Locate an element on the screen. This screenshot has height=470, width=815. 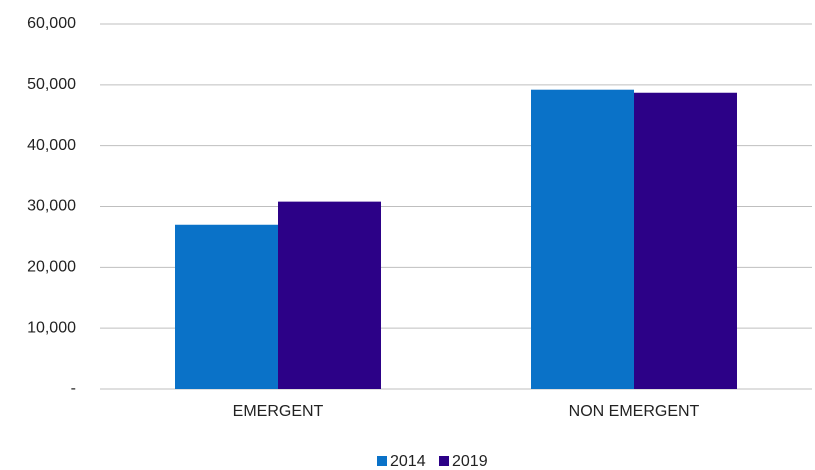
y-tick-label: 20,000 is located at coordinates (51, 267).